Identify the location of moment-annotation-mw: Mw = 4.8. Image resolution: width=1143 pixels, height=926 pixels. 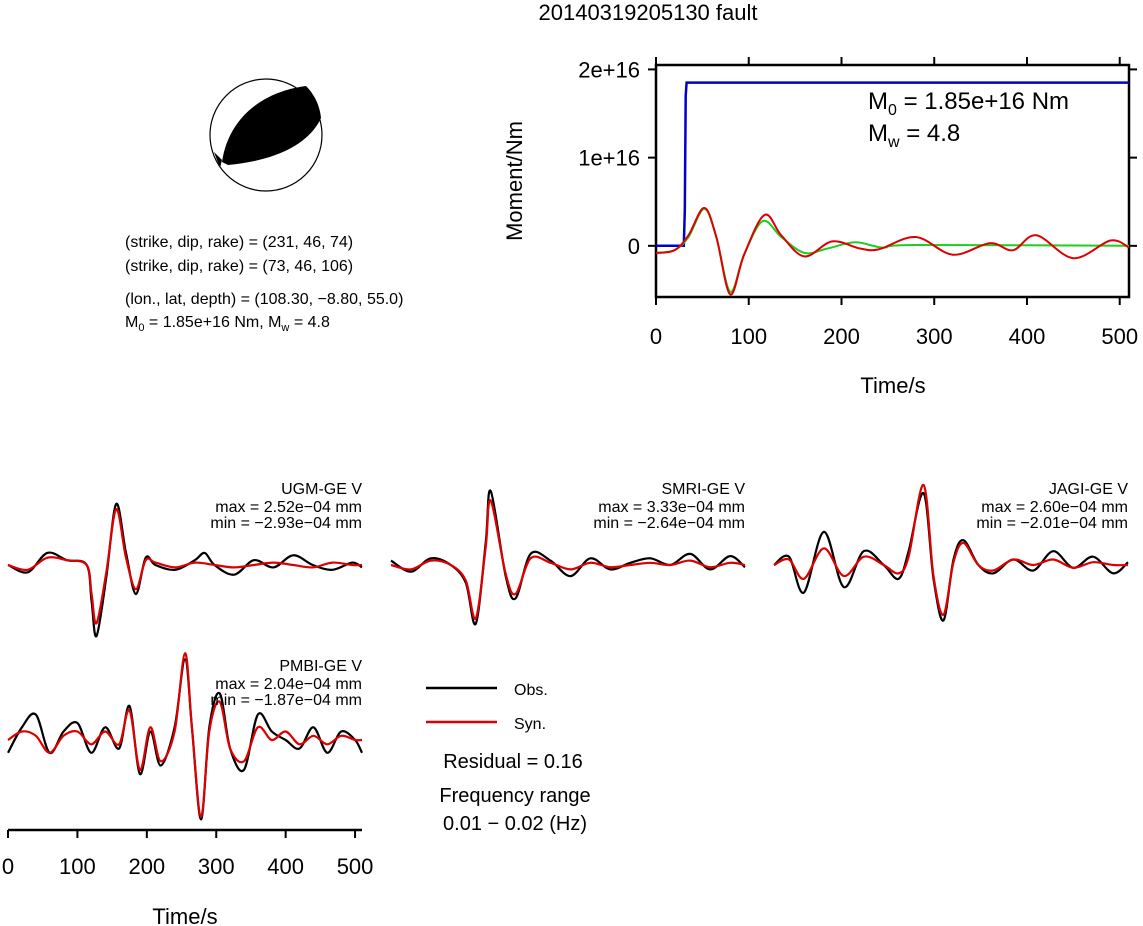
(914, 135).